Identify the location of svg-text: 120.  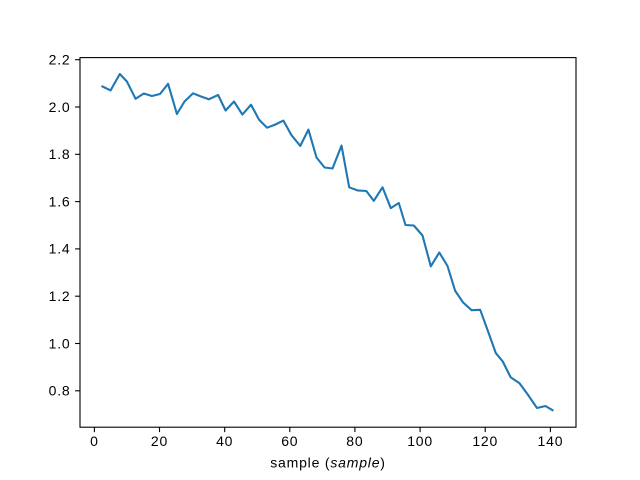
(485, 441).